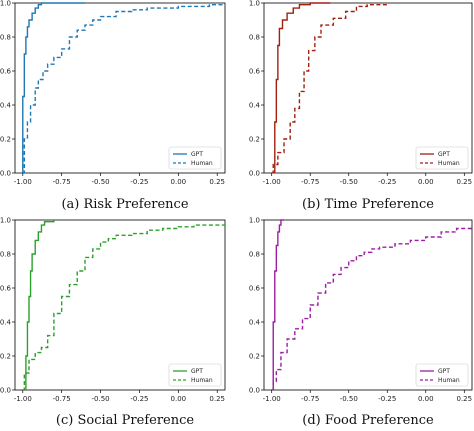 The image size is (474, 431). Describe the element at coordinates (368, 204) in the screenshot. I see `panel-caption: (b) Time Preference` at that location.